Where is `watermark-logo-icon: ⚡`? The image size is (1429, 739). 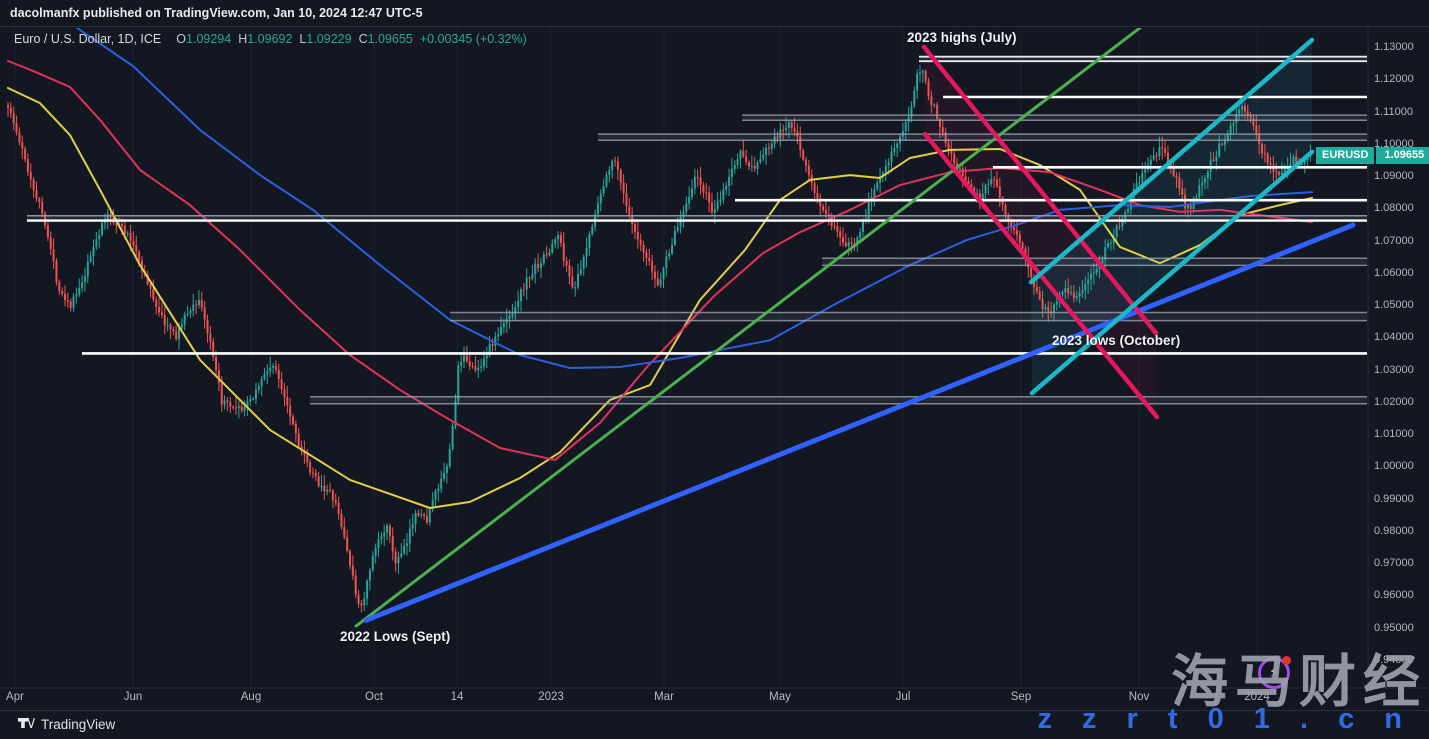 watermark-logo-icon: ⚡ is located at coordinates (1274, 672).